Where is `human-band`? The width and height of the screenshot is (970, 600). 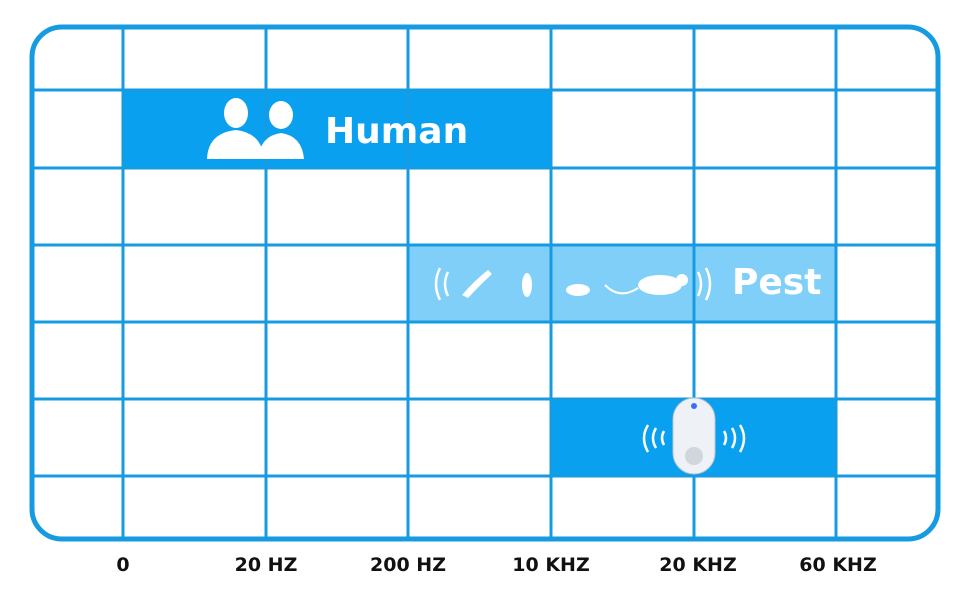 human-band is located at coordinates (337, 129).